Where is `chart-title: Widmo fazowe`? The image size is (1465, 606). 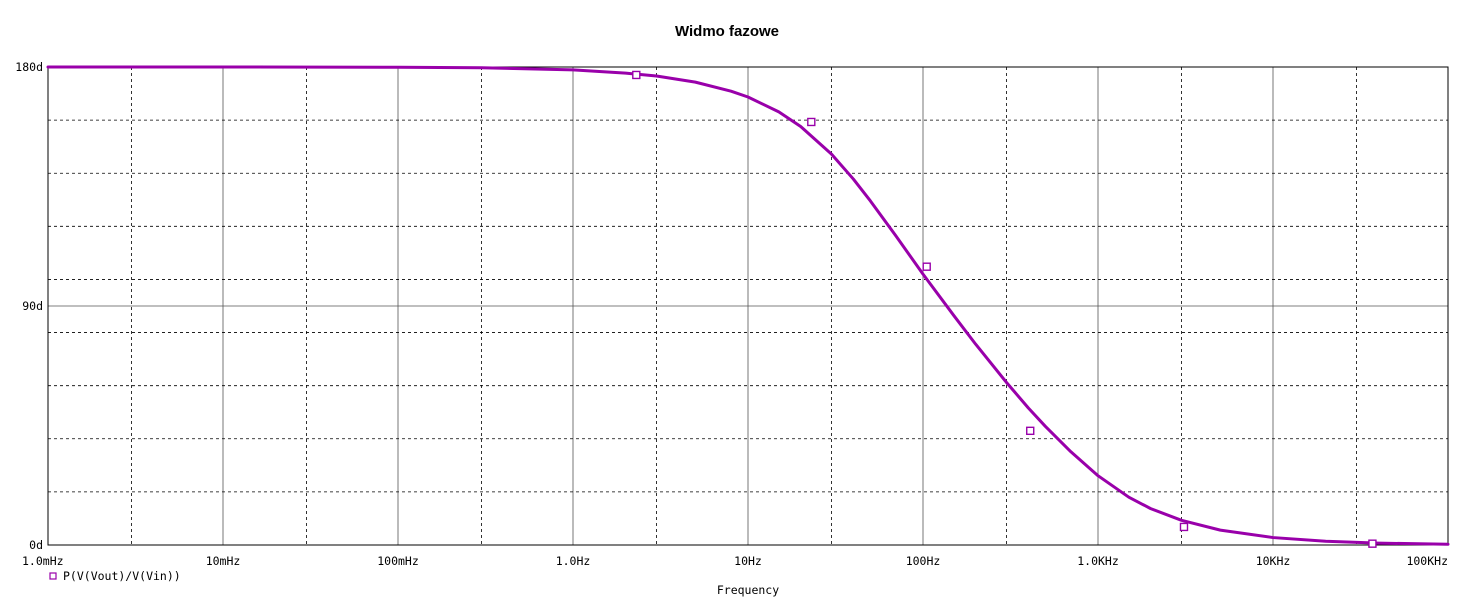 chart-title: Widmo fazowe is located at coordinates (727, 31).